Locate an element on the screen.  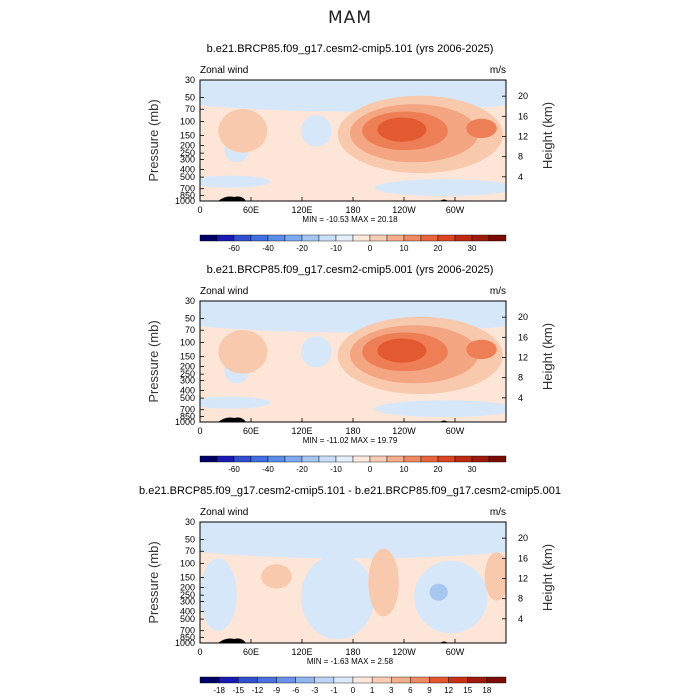
colorbar: -18 -15 -12 -9 -6 -3 -1 0 1 3 6 9 12 15 18 is located at coordinates (353, 685).